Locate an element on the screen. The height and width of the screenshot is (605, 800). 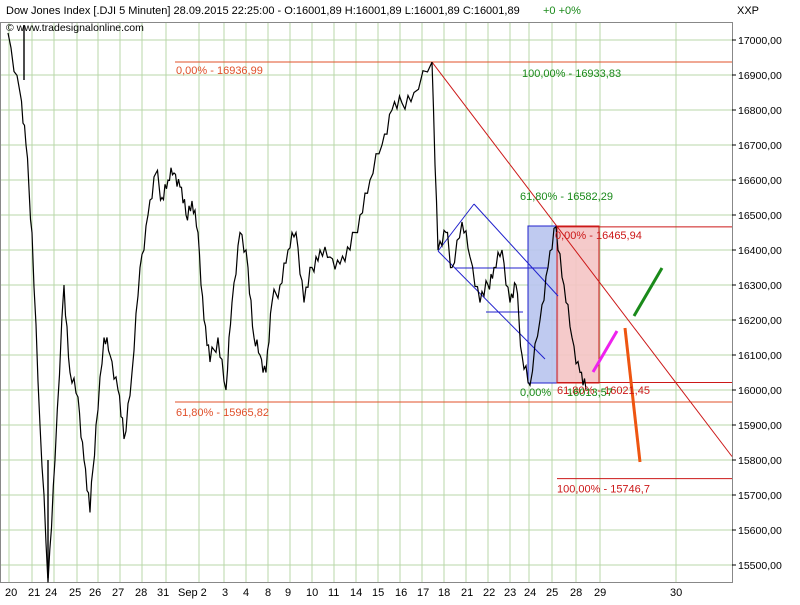
blue-range-box is located at coordinates (543, 304).